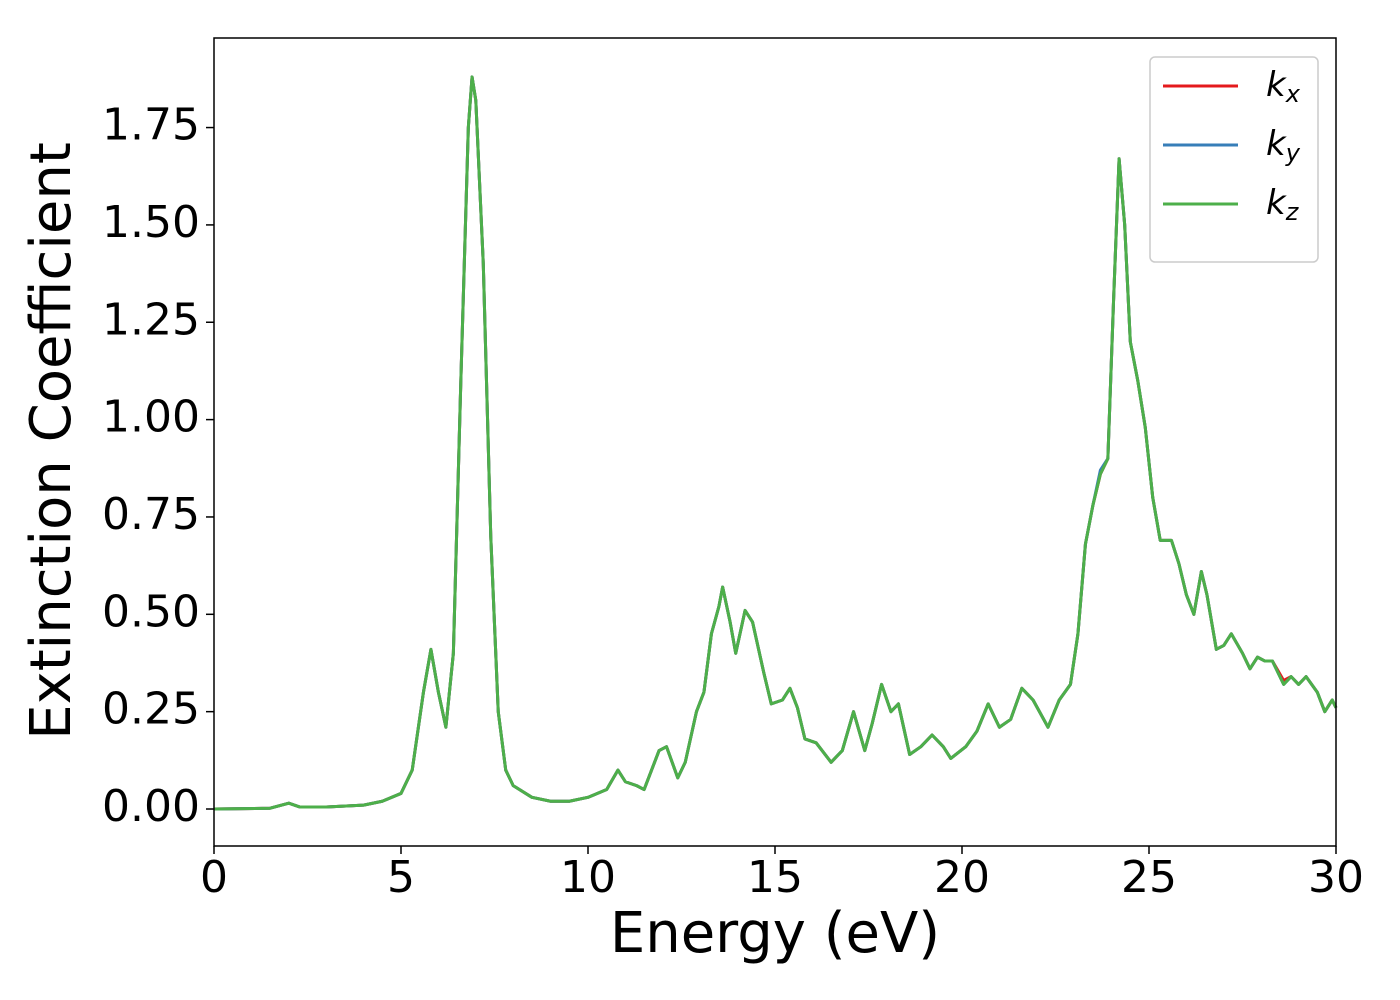 This screenshot has width=1400, height=1000. I want to click on y-tick-label: 0.00, so click(151, 806).